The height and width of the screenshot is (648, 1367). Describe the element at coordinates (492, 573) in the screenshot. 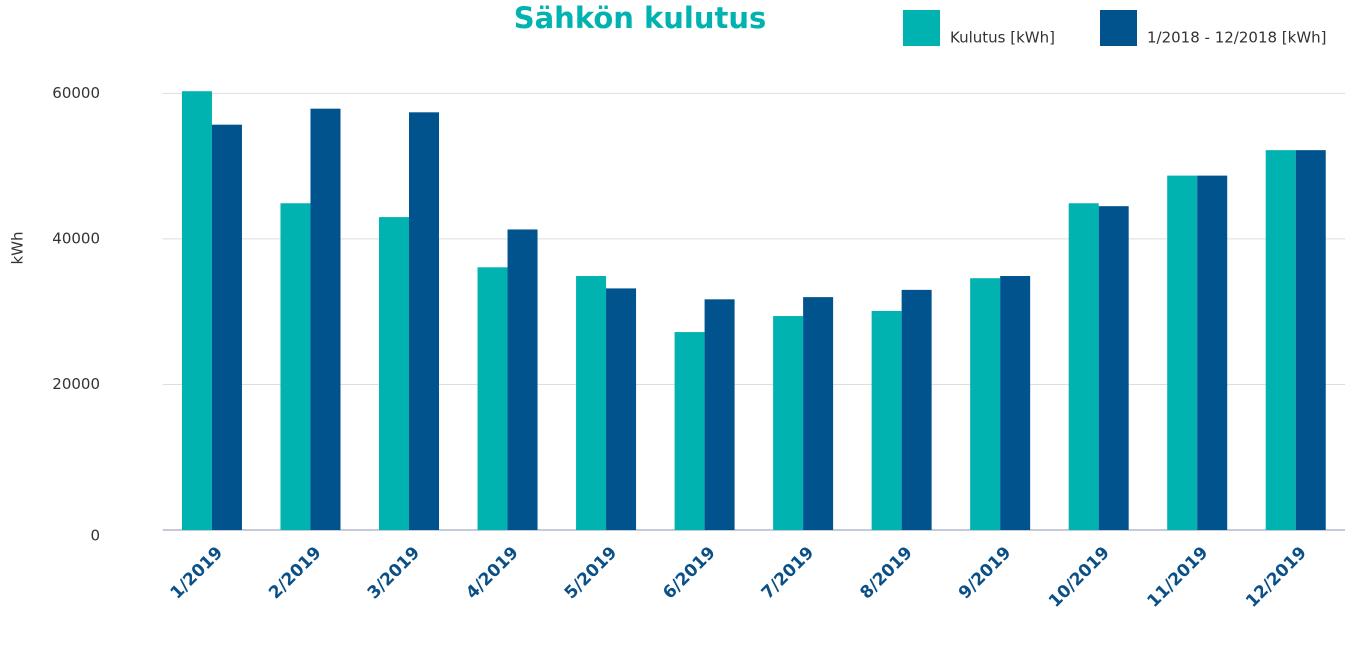

I see `x-tick-label: 4/2019` at that location.